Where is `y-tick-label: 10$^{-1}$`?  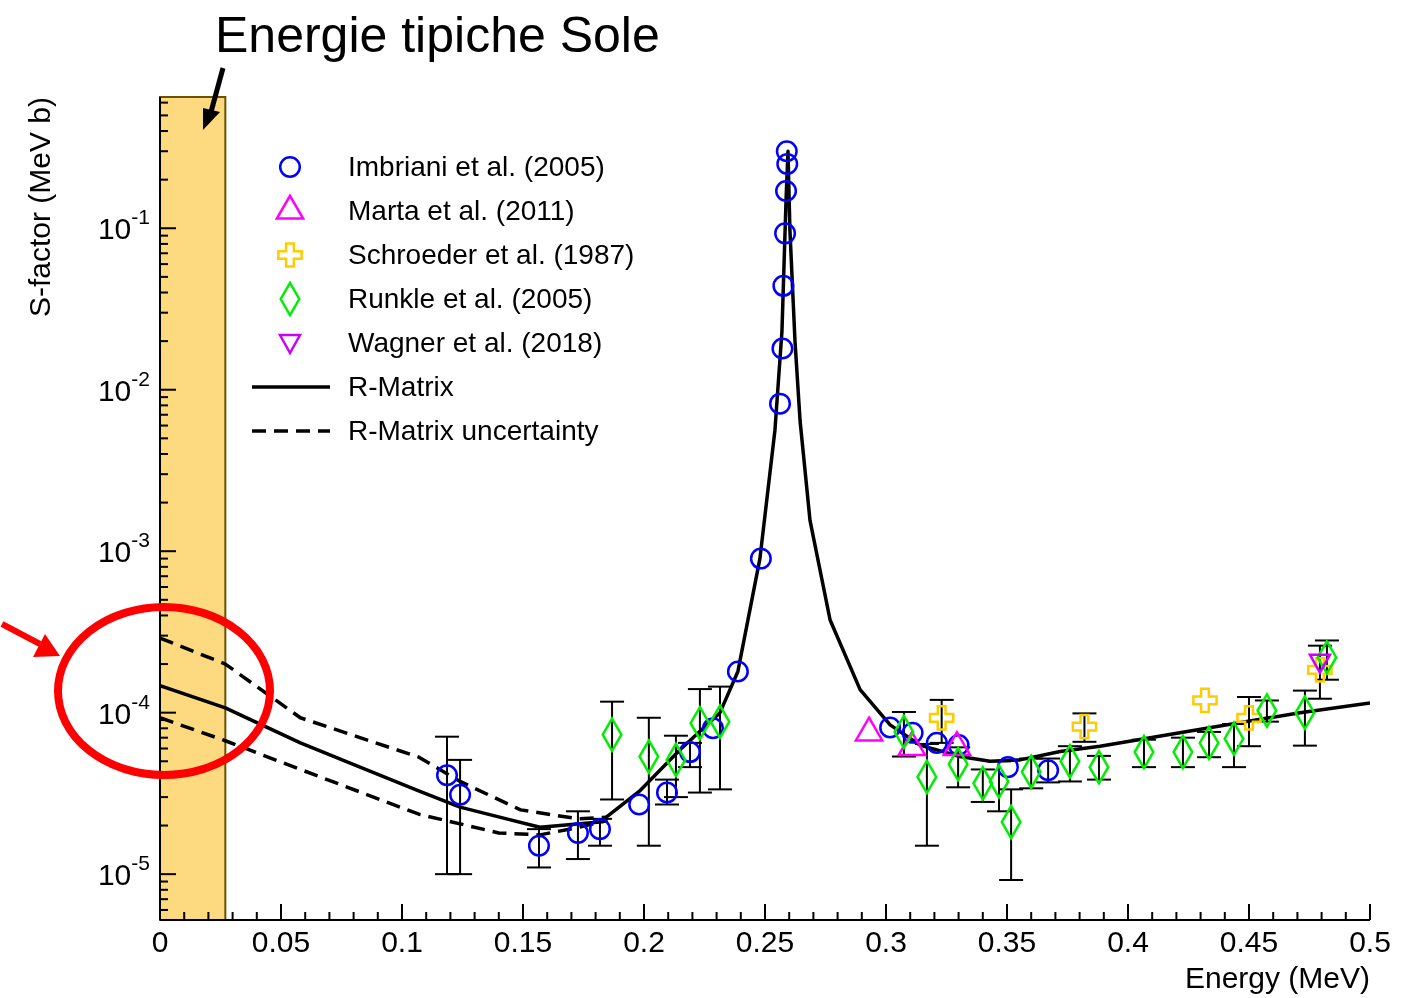 y-tick-label: 10$^{-1}$ is located at coordinates (123, 225).